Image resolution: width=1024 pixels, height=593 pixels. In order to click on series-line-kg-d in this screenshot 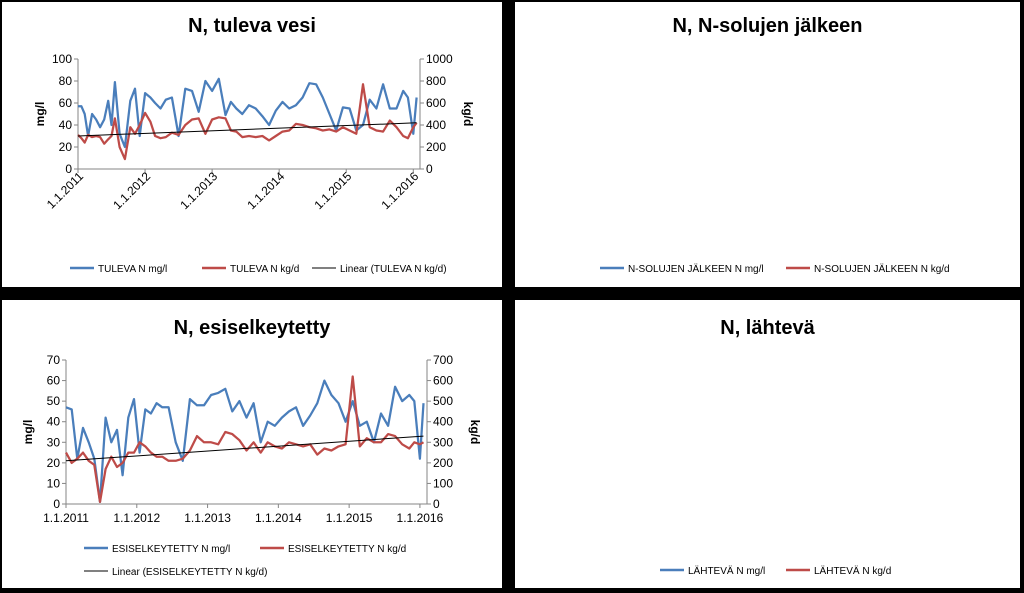, I will do `click(245, 439)`.